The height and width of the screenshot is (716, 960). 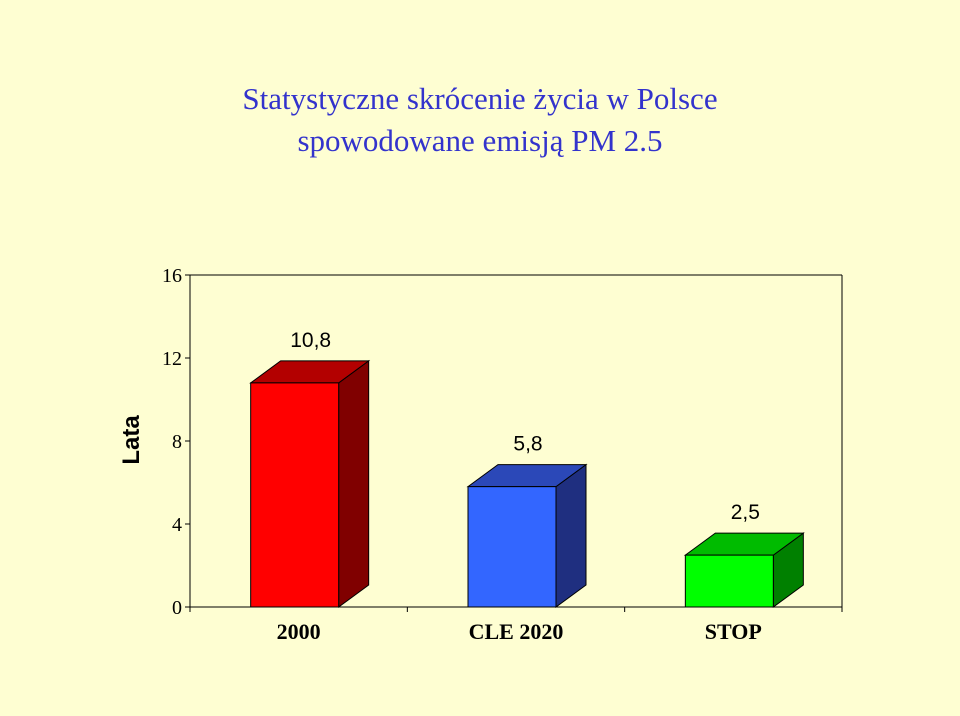 I want to click on data-label: 5,8, so click(x=527, y=444).